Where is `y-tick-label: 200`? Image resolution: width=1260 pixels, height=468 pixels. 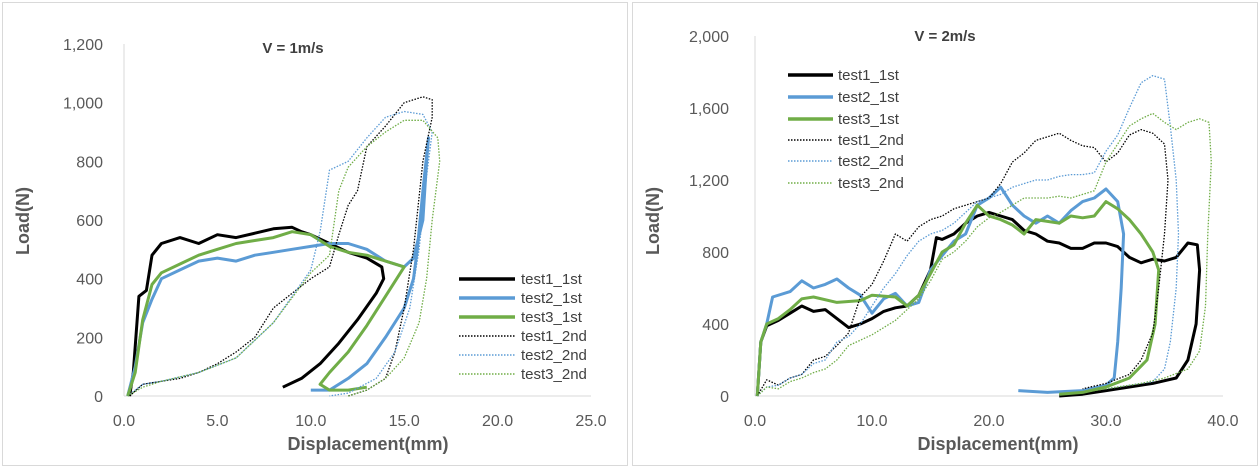 y-tick-label: 200 is located at coordinates (89, 338).